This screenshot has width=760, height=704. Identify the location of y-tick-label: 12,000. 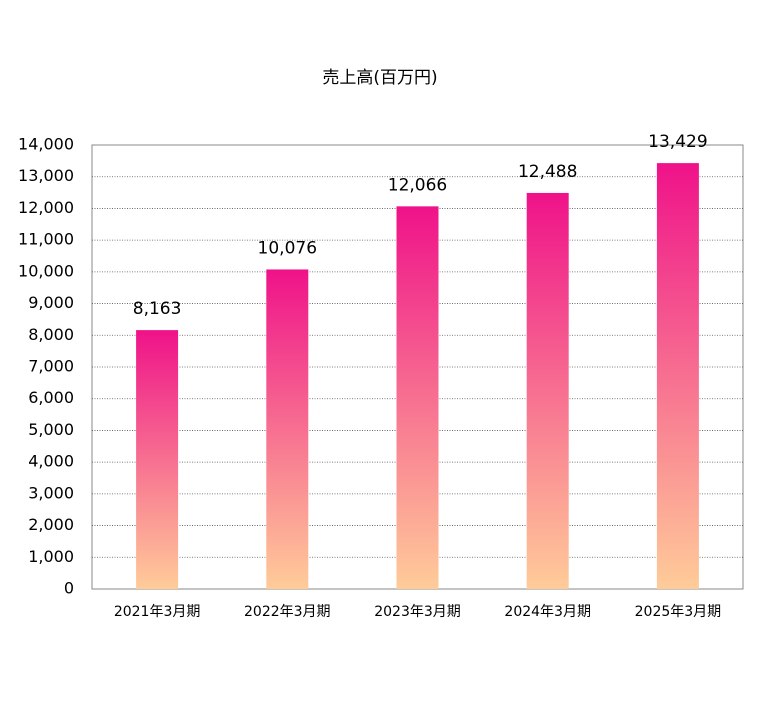
(46, 207).